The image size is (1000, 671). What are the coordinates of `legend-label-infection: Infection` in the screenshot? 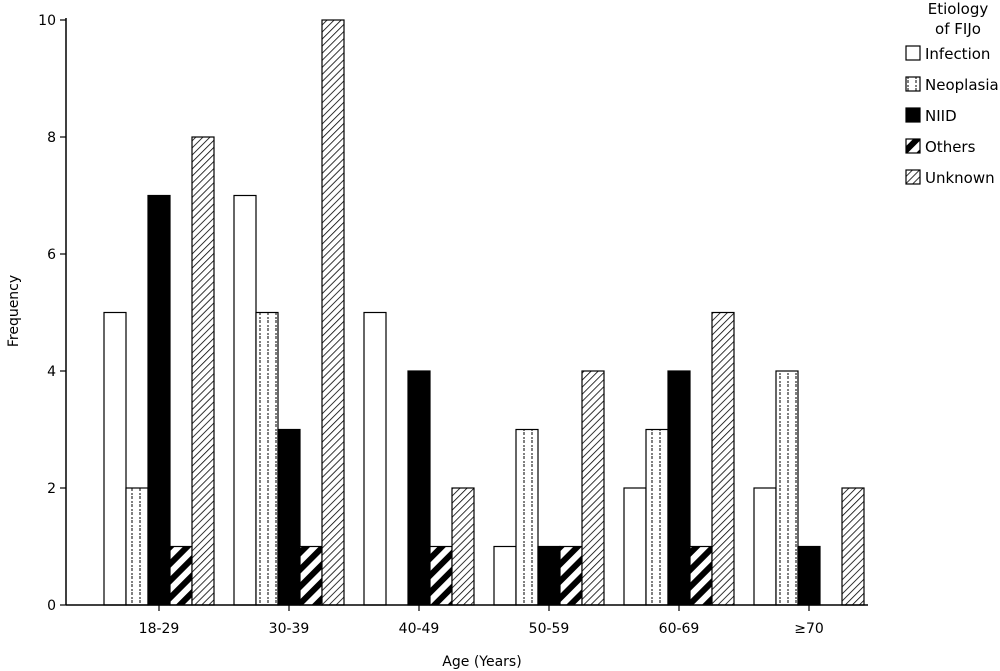 It's located at (957, 54).